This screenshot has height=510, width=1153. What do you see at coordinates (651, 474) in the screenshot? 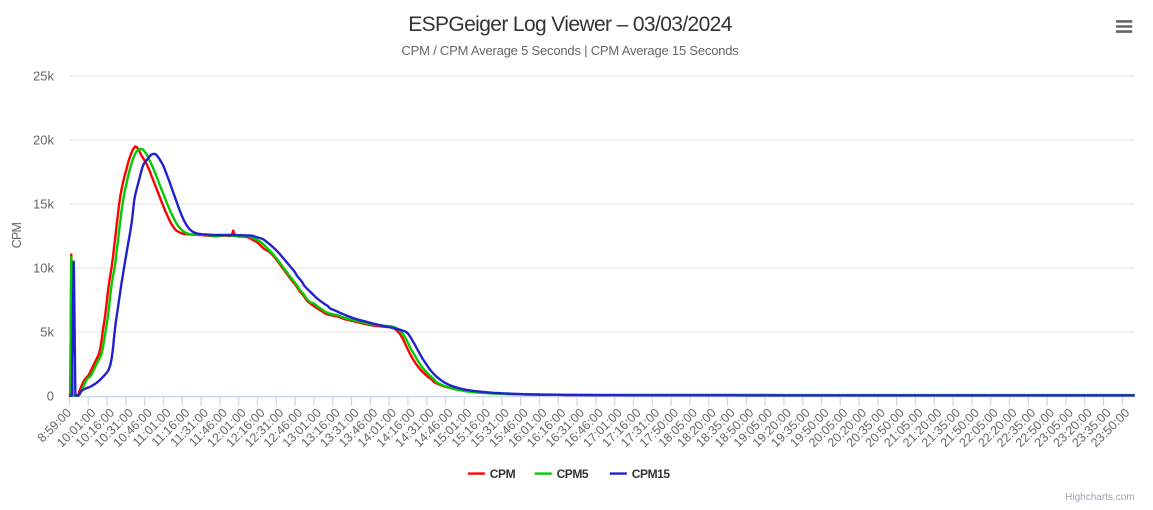
I see `svg-text: CPM15` at bounding box center [651, 474].